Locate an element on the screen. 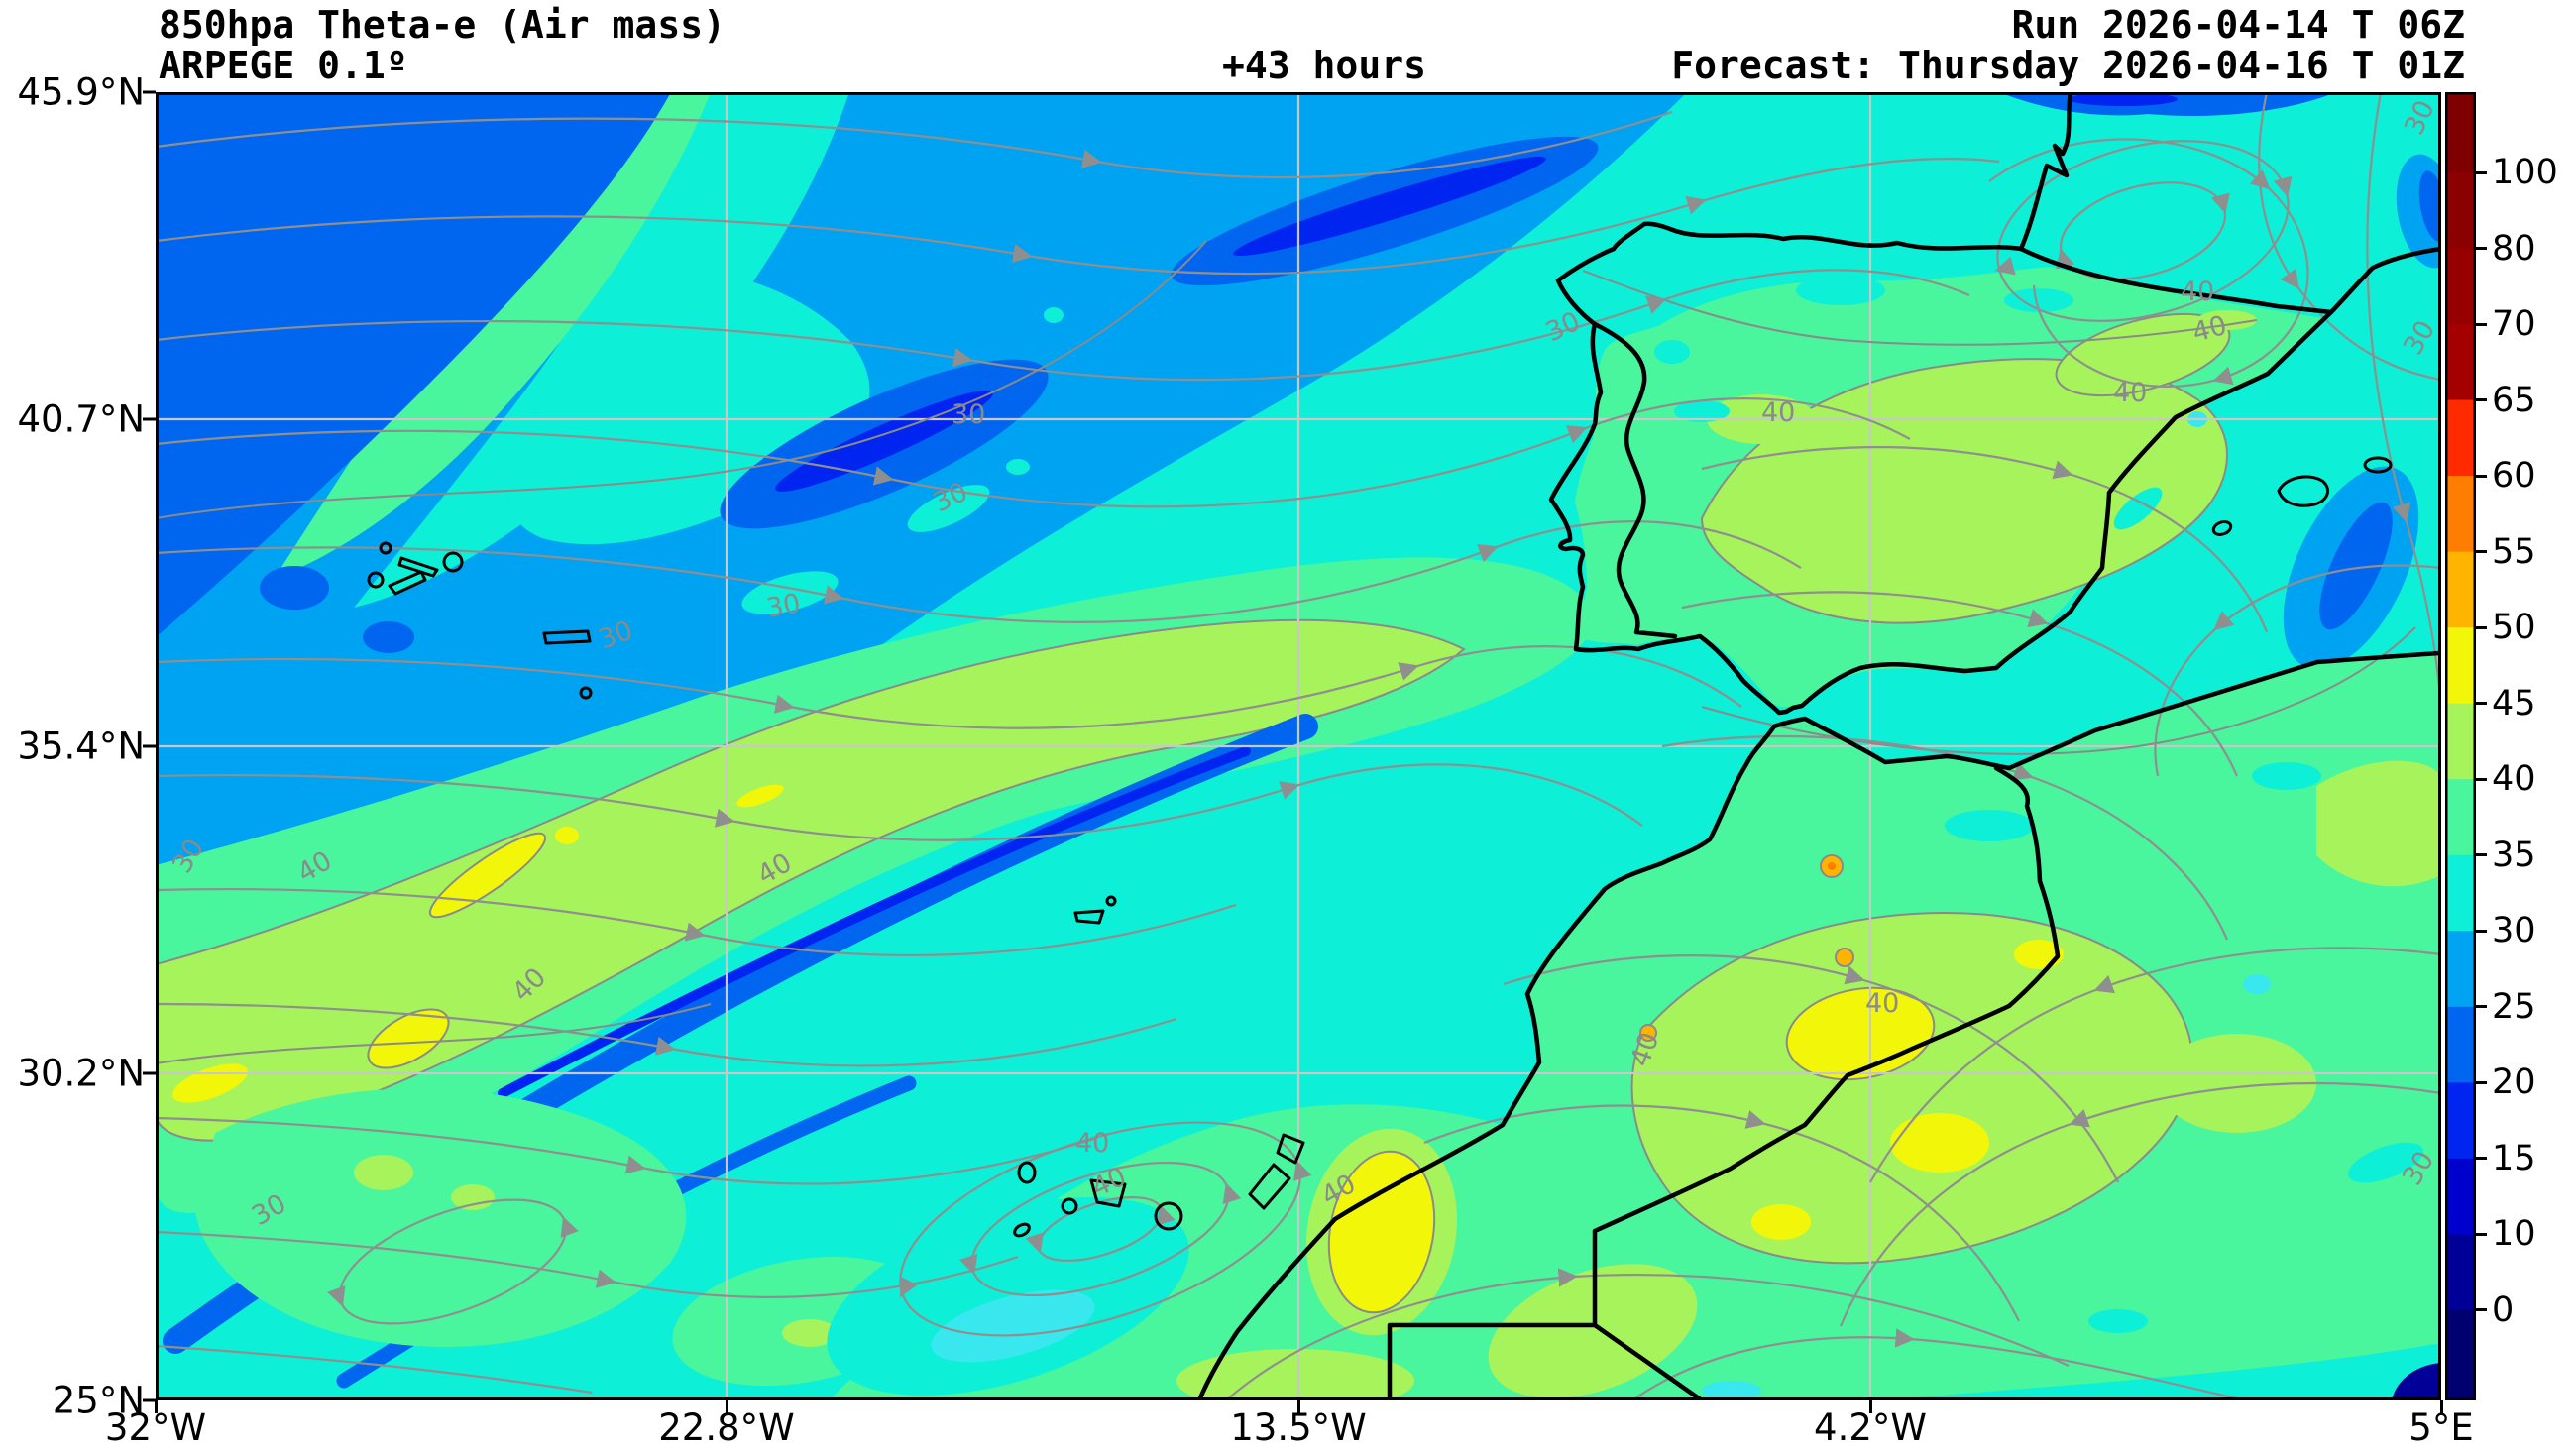  colorbar-tick-label: 65 is located at coordinates (2514, 400).